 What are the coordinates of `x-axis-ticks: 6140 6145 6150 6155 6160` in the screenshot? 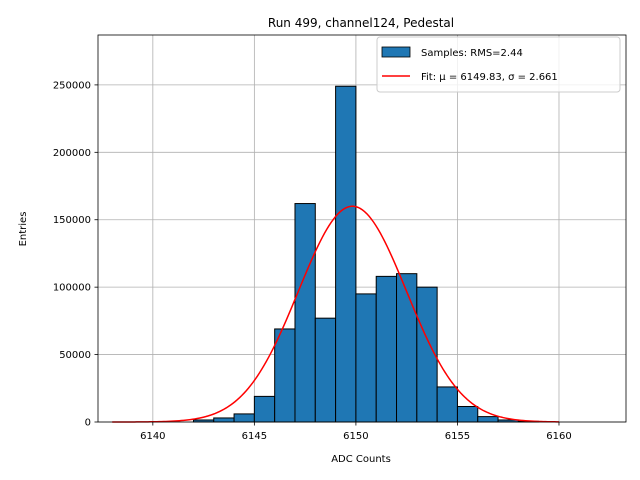 It's located at (356, 432).